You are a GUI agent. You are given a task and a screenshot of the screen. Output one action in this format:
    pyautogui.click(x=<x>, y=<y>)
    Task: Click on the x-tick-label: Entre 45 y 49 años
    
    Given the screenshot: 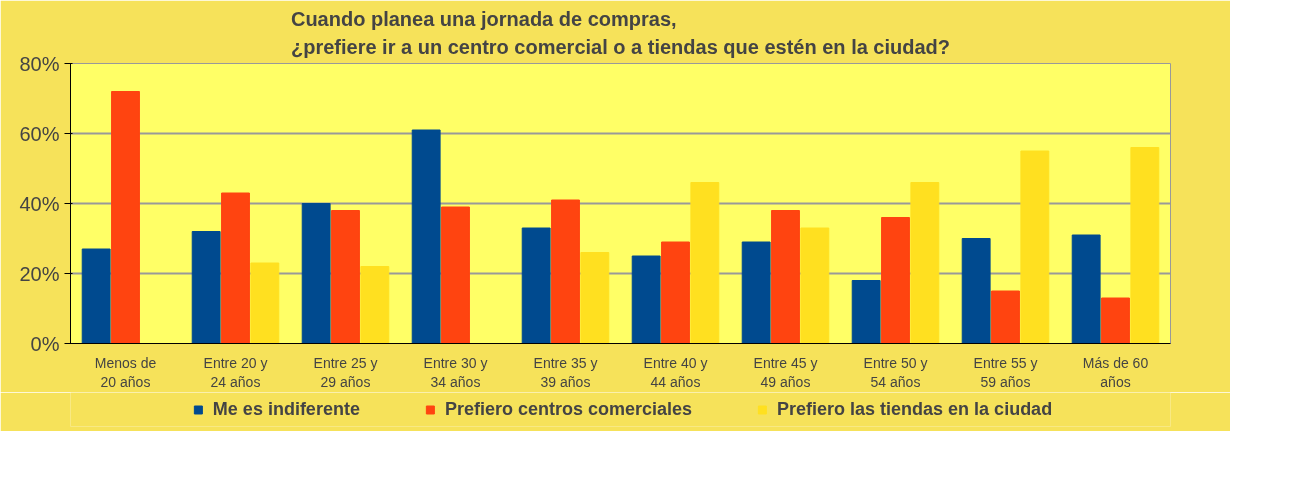 What is the action you would take?
    pyautogui.click(x=785, y=372)
    